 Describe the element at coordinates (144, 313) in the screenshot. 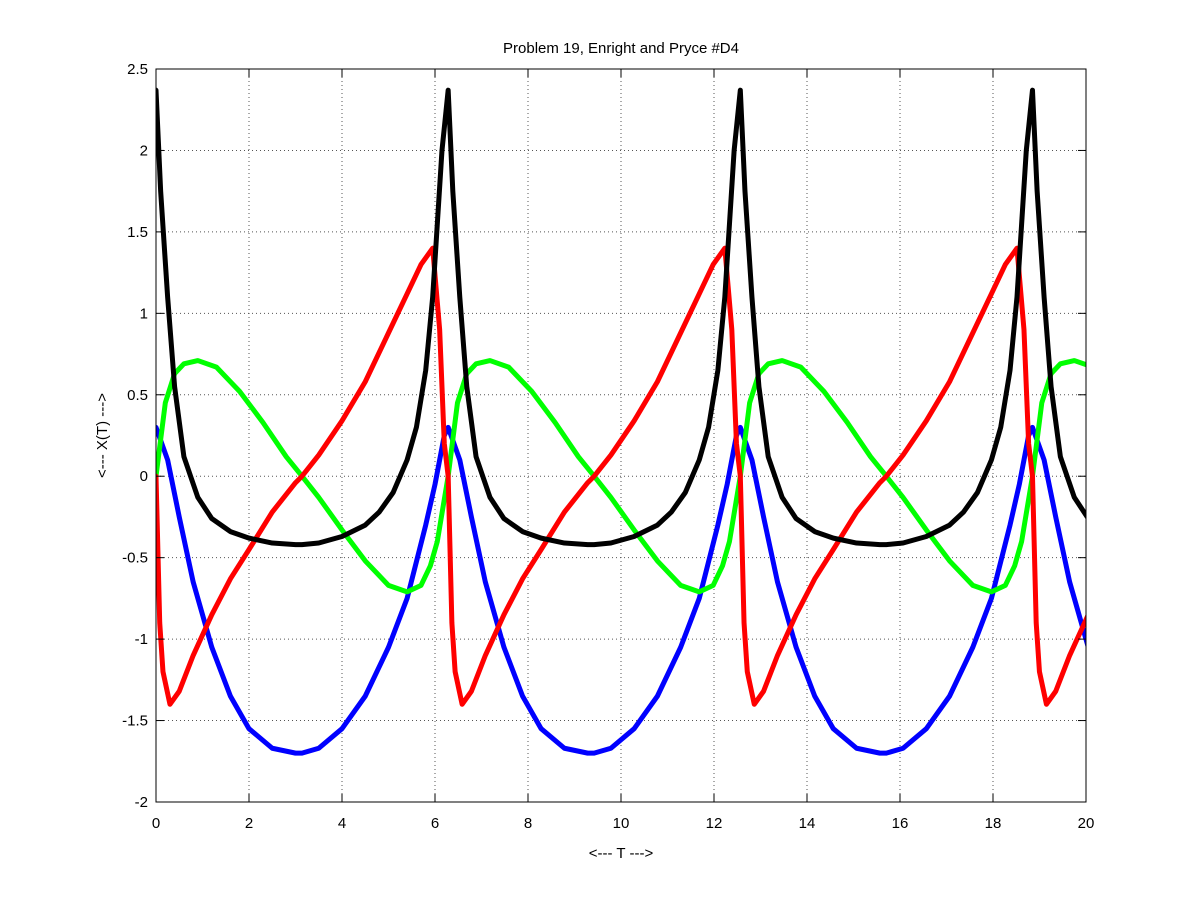

I see `y-tick-label: 1` at that location.